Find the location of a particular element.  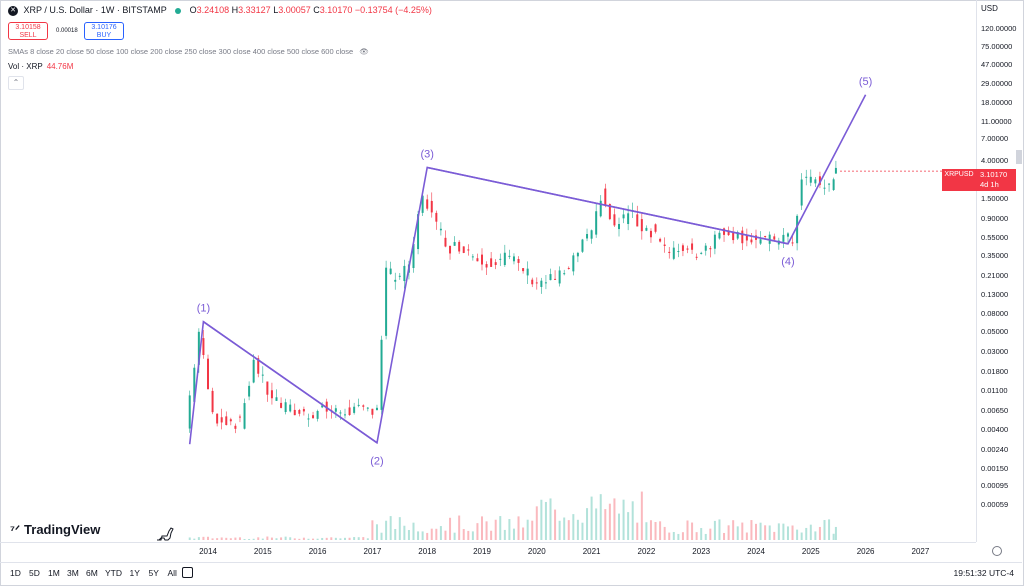

dinosaur-icon is located at coordinates (165, 534).